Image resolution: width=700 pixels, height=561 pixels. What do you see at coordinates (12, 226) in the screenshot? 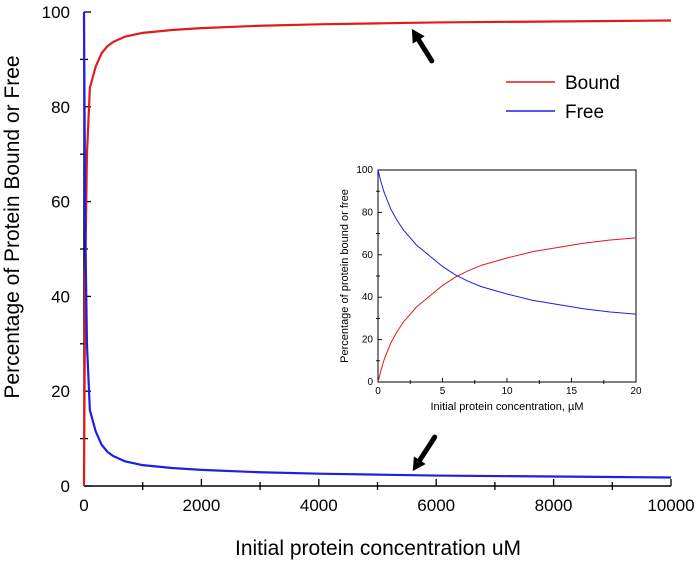
I see `main-y-axis-title: Percentage of Protein Bound or Free` at bounding box center [12, 226].